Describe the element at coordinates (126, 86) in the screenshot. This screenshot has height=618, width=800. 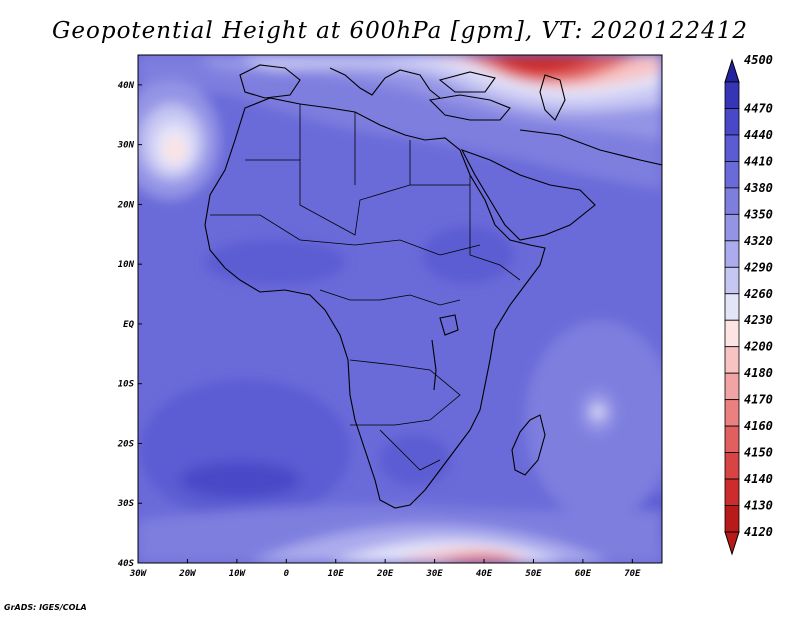
I see `lat-tick-label: 40N` at that location.